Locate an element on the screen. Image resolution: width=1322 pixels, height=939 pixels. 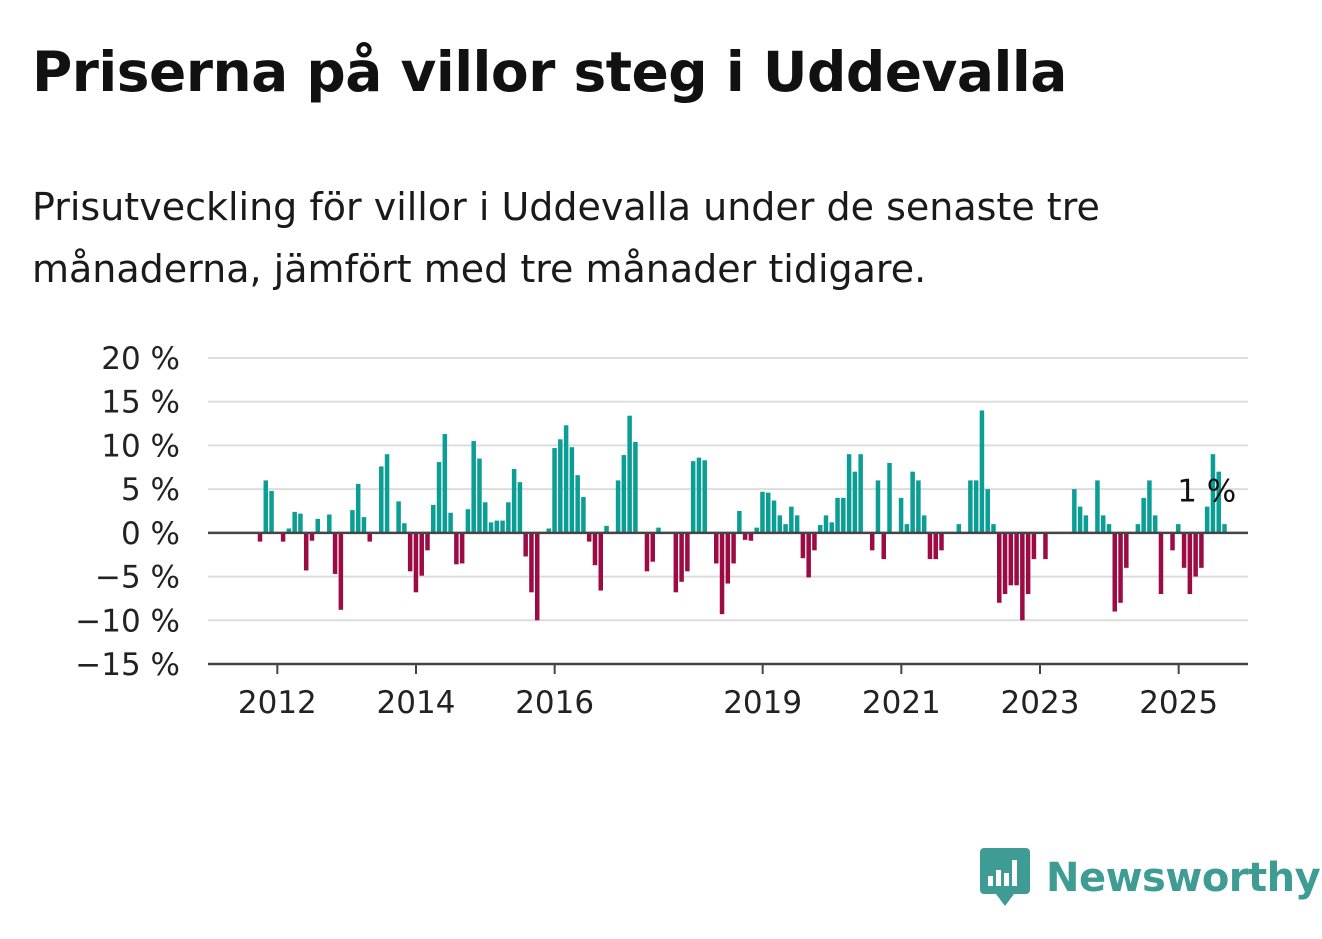
y-tick-label: −5 % is located at coordinates (137, 578).